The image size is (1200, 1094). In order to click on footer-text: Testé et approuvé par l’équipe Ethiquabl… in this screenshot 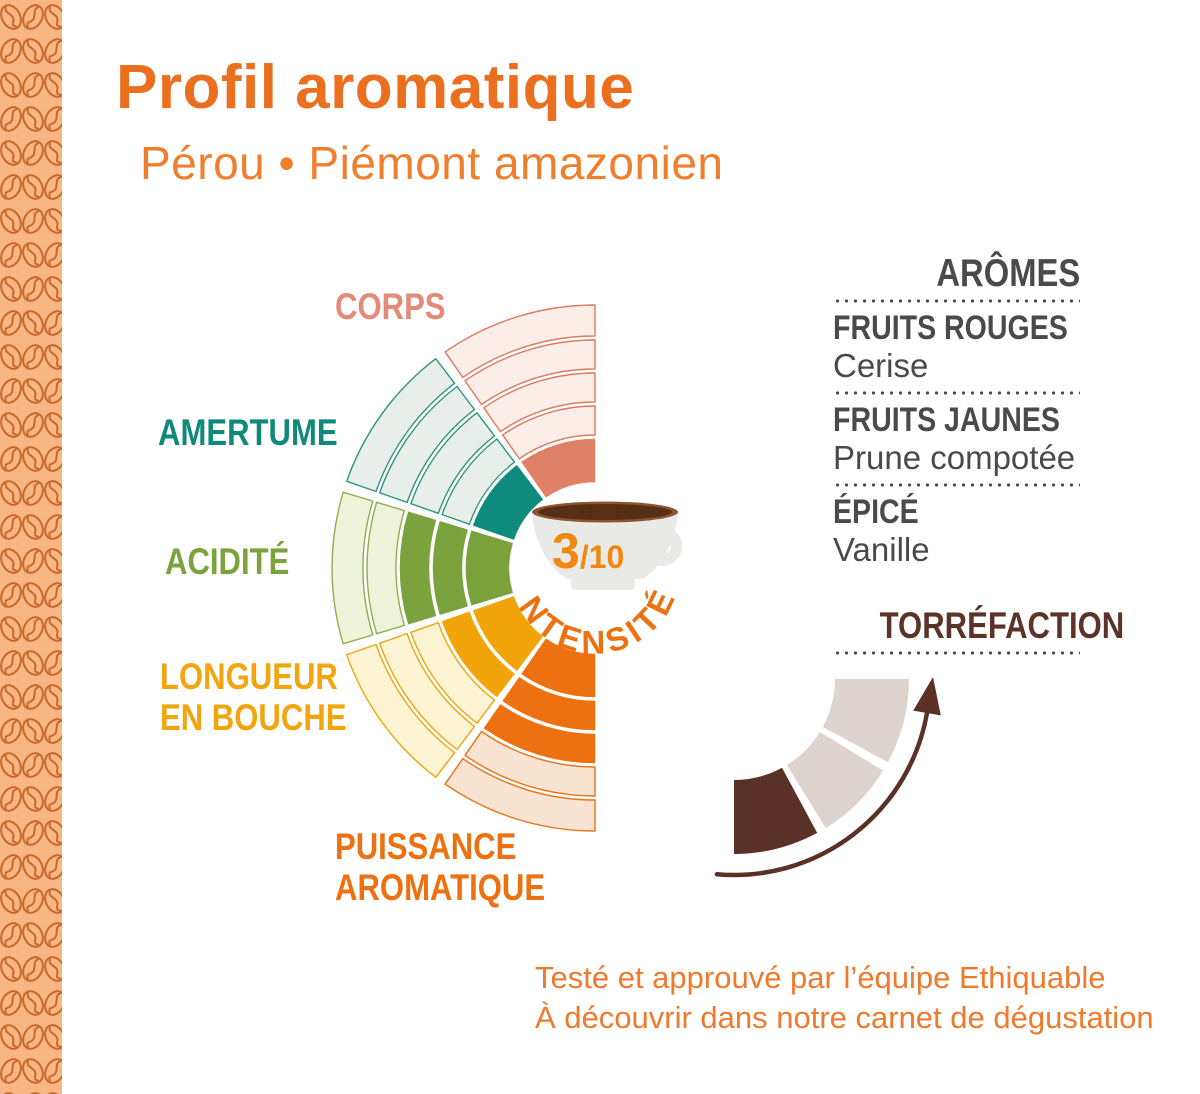, I will do `click(844, 998)`.